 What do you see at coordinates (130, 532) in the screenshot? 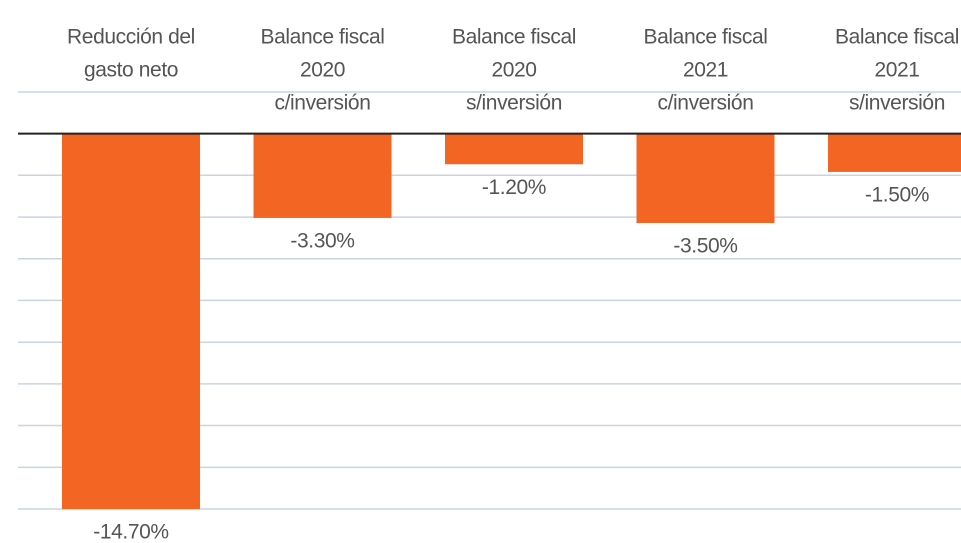
I see `value-label: -14.70%` at bounding box center [130, 532].